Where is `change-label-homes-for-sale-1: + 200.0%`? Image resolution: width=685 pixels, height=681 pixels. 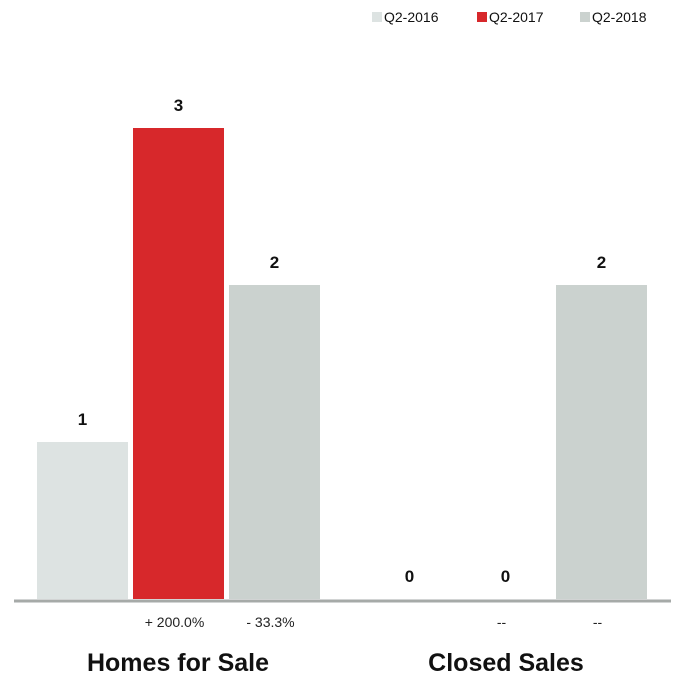
change-label-homes-for-sale-1: + 200.0% is located at coordinates (175, 622).